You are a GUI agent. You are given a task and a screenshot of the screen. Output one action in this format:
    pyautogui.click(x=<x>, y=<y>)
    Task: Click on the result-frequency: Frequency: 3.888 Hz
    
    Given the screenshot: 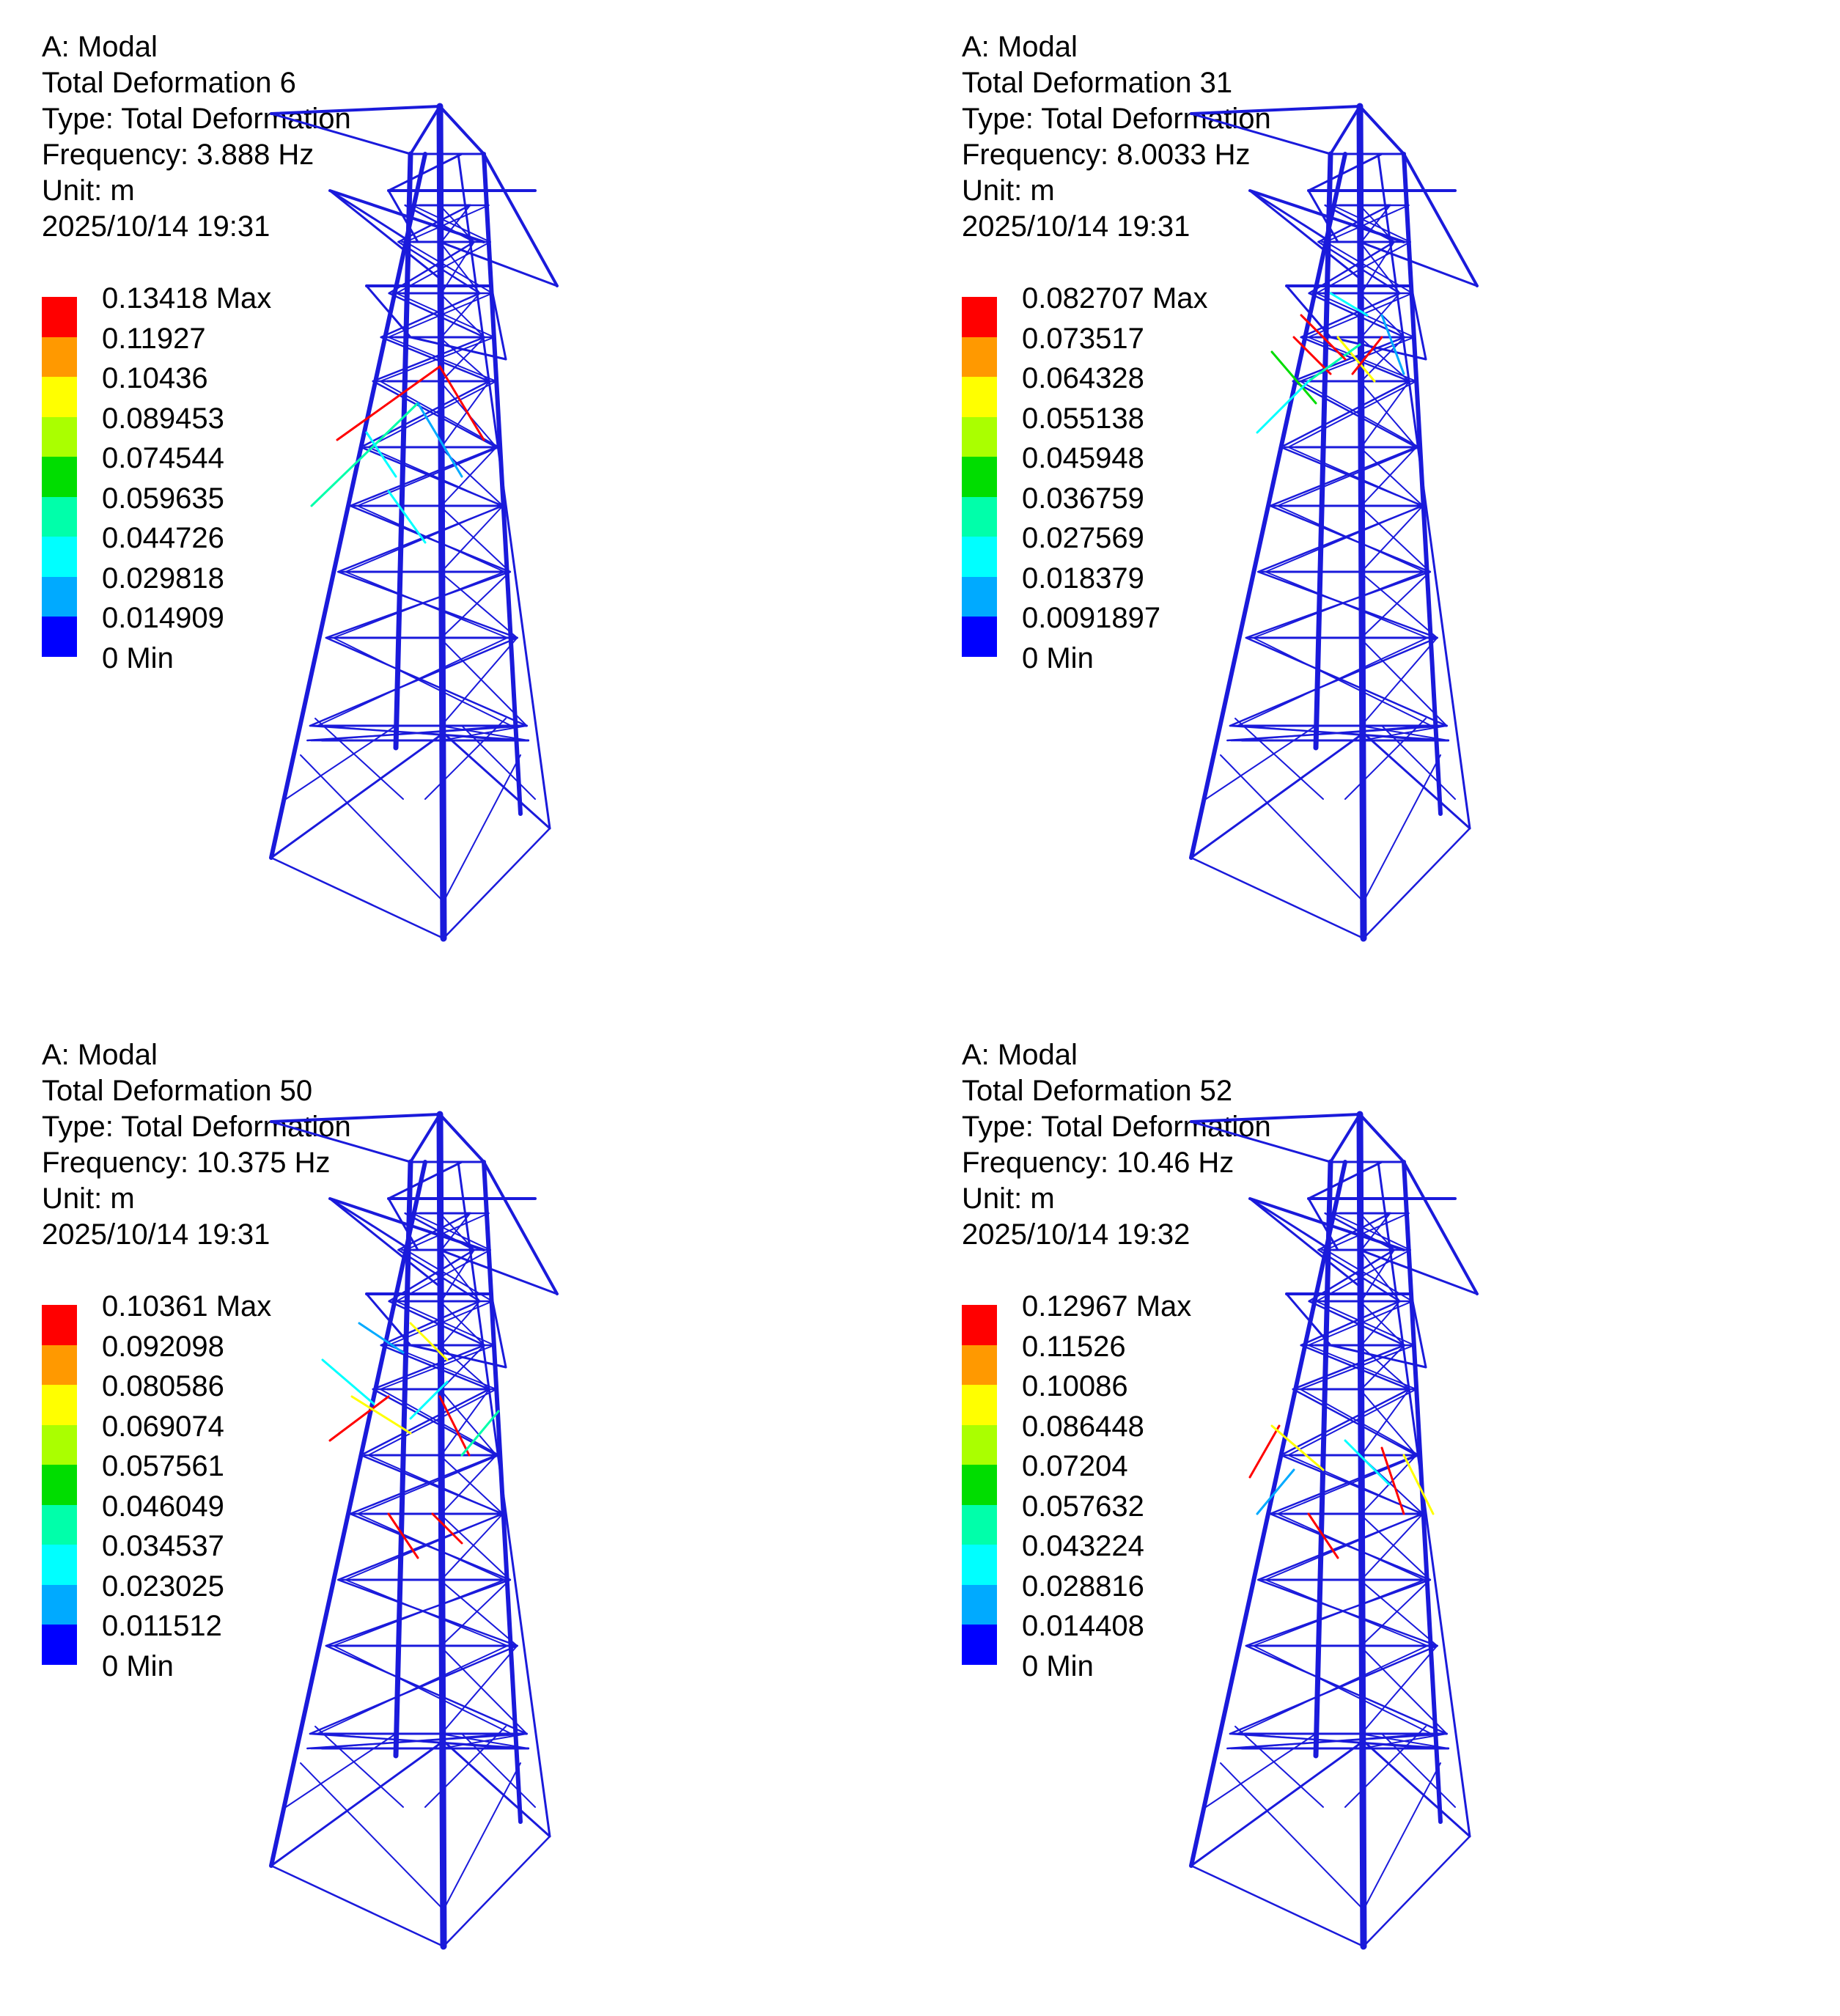 What is the action you would take?
    pyautogui.click(x=178, y=155)
    